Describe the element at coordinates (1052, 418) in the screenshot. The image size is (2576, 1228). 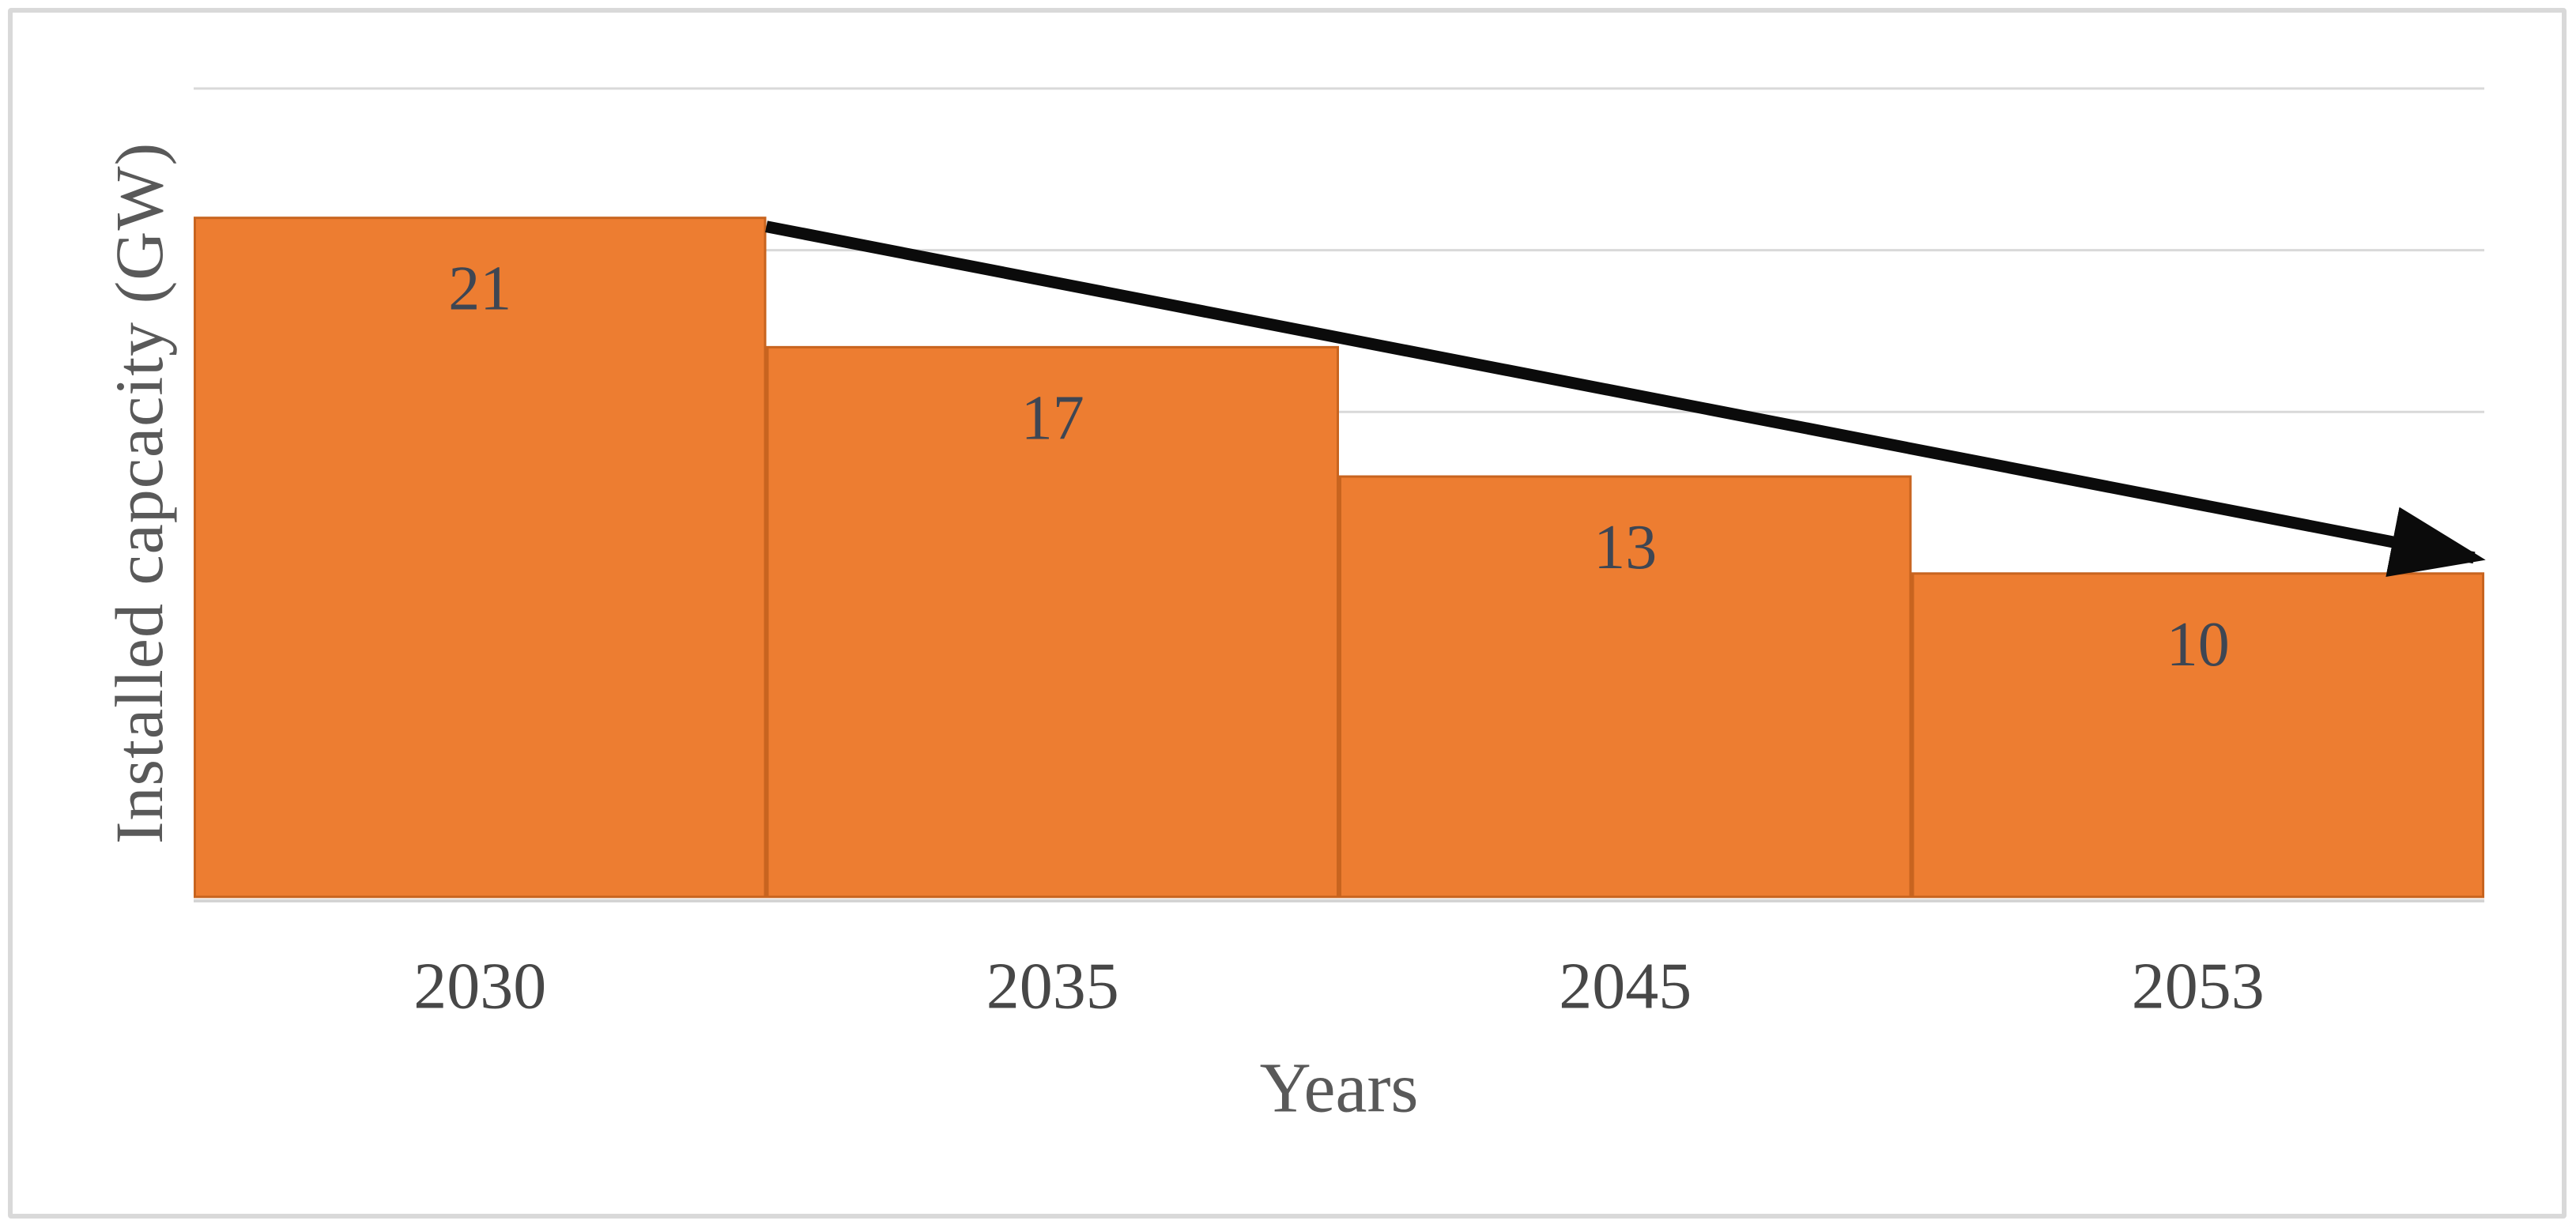
I see `bar-value-label: 17` at that location.